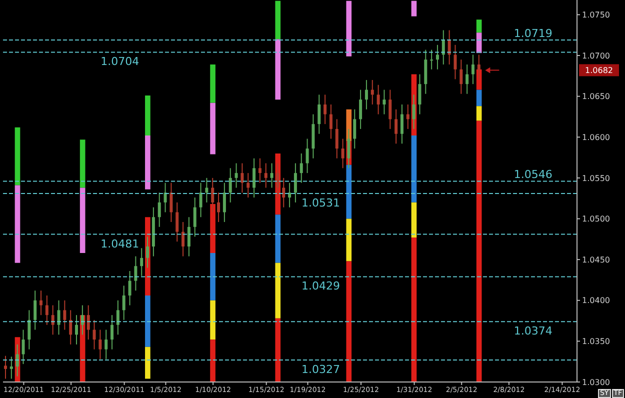 Image resolution: width=625 pixels, height=398 pixels. Describe the element at coordinates (596, 301) in the screenshot. I see `y-tick-label: 1.0400` at that location.